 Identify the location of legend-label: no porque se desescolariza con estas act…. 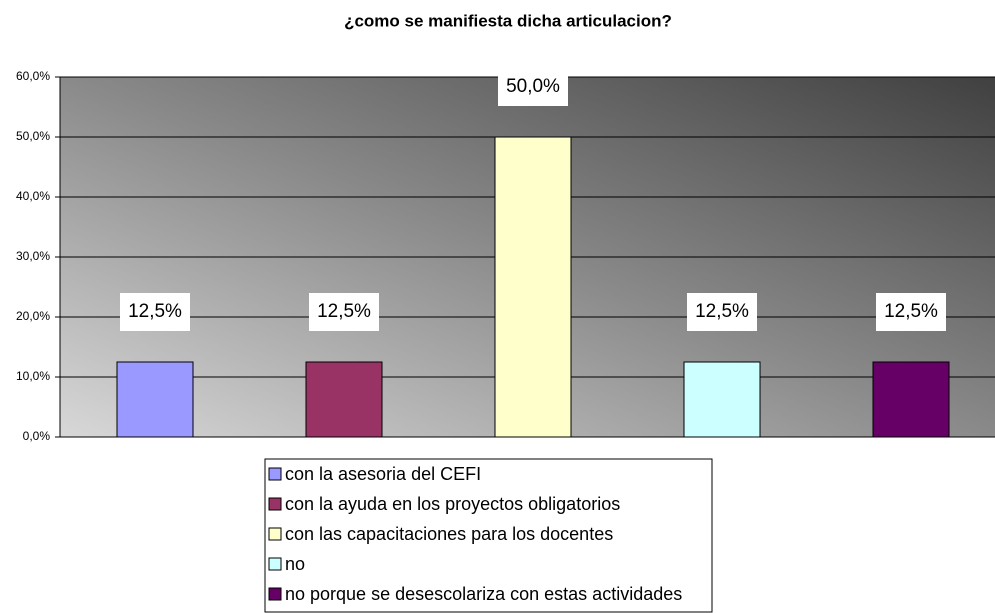
(483, 594).